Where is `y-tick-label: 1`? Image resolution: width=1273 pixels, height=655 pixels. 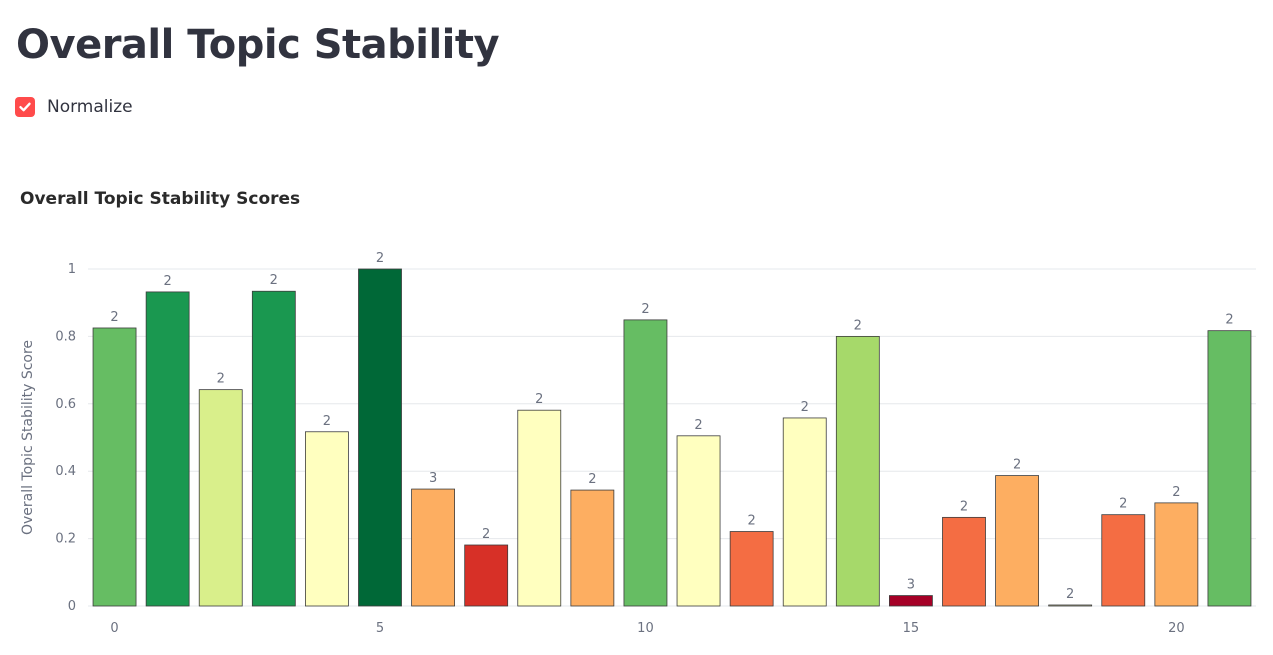 y-tick-label: 1 is located at coordinates (72, 269).